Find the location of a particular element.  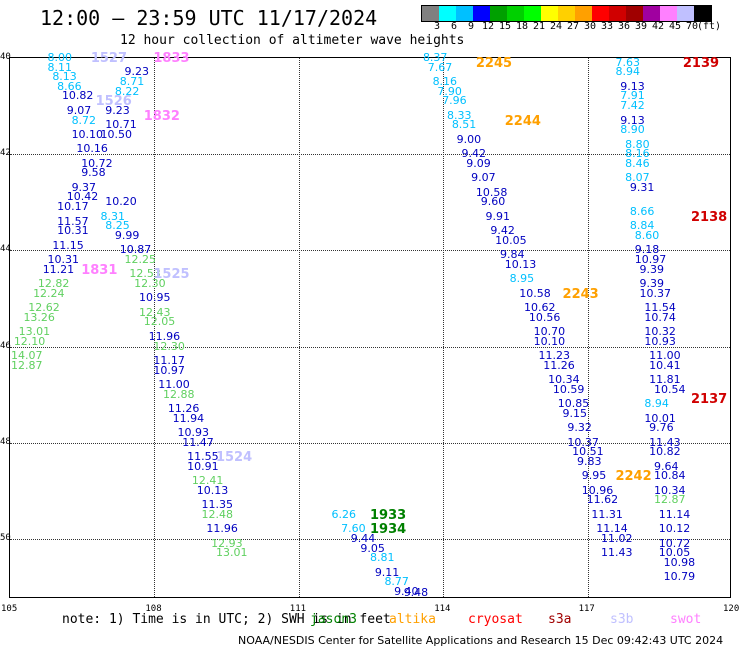

wave-height-value: 10.17 is located at coordinates (73, 207).